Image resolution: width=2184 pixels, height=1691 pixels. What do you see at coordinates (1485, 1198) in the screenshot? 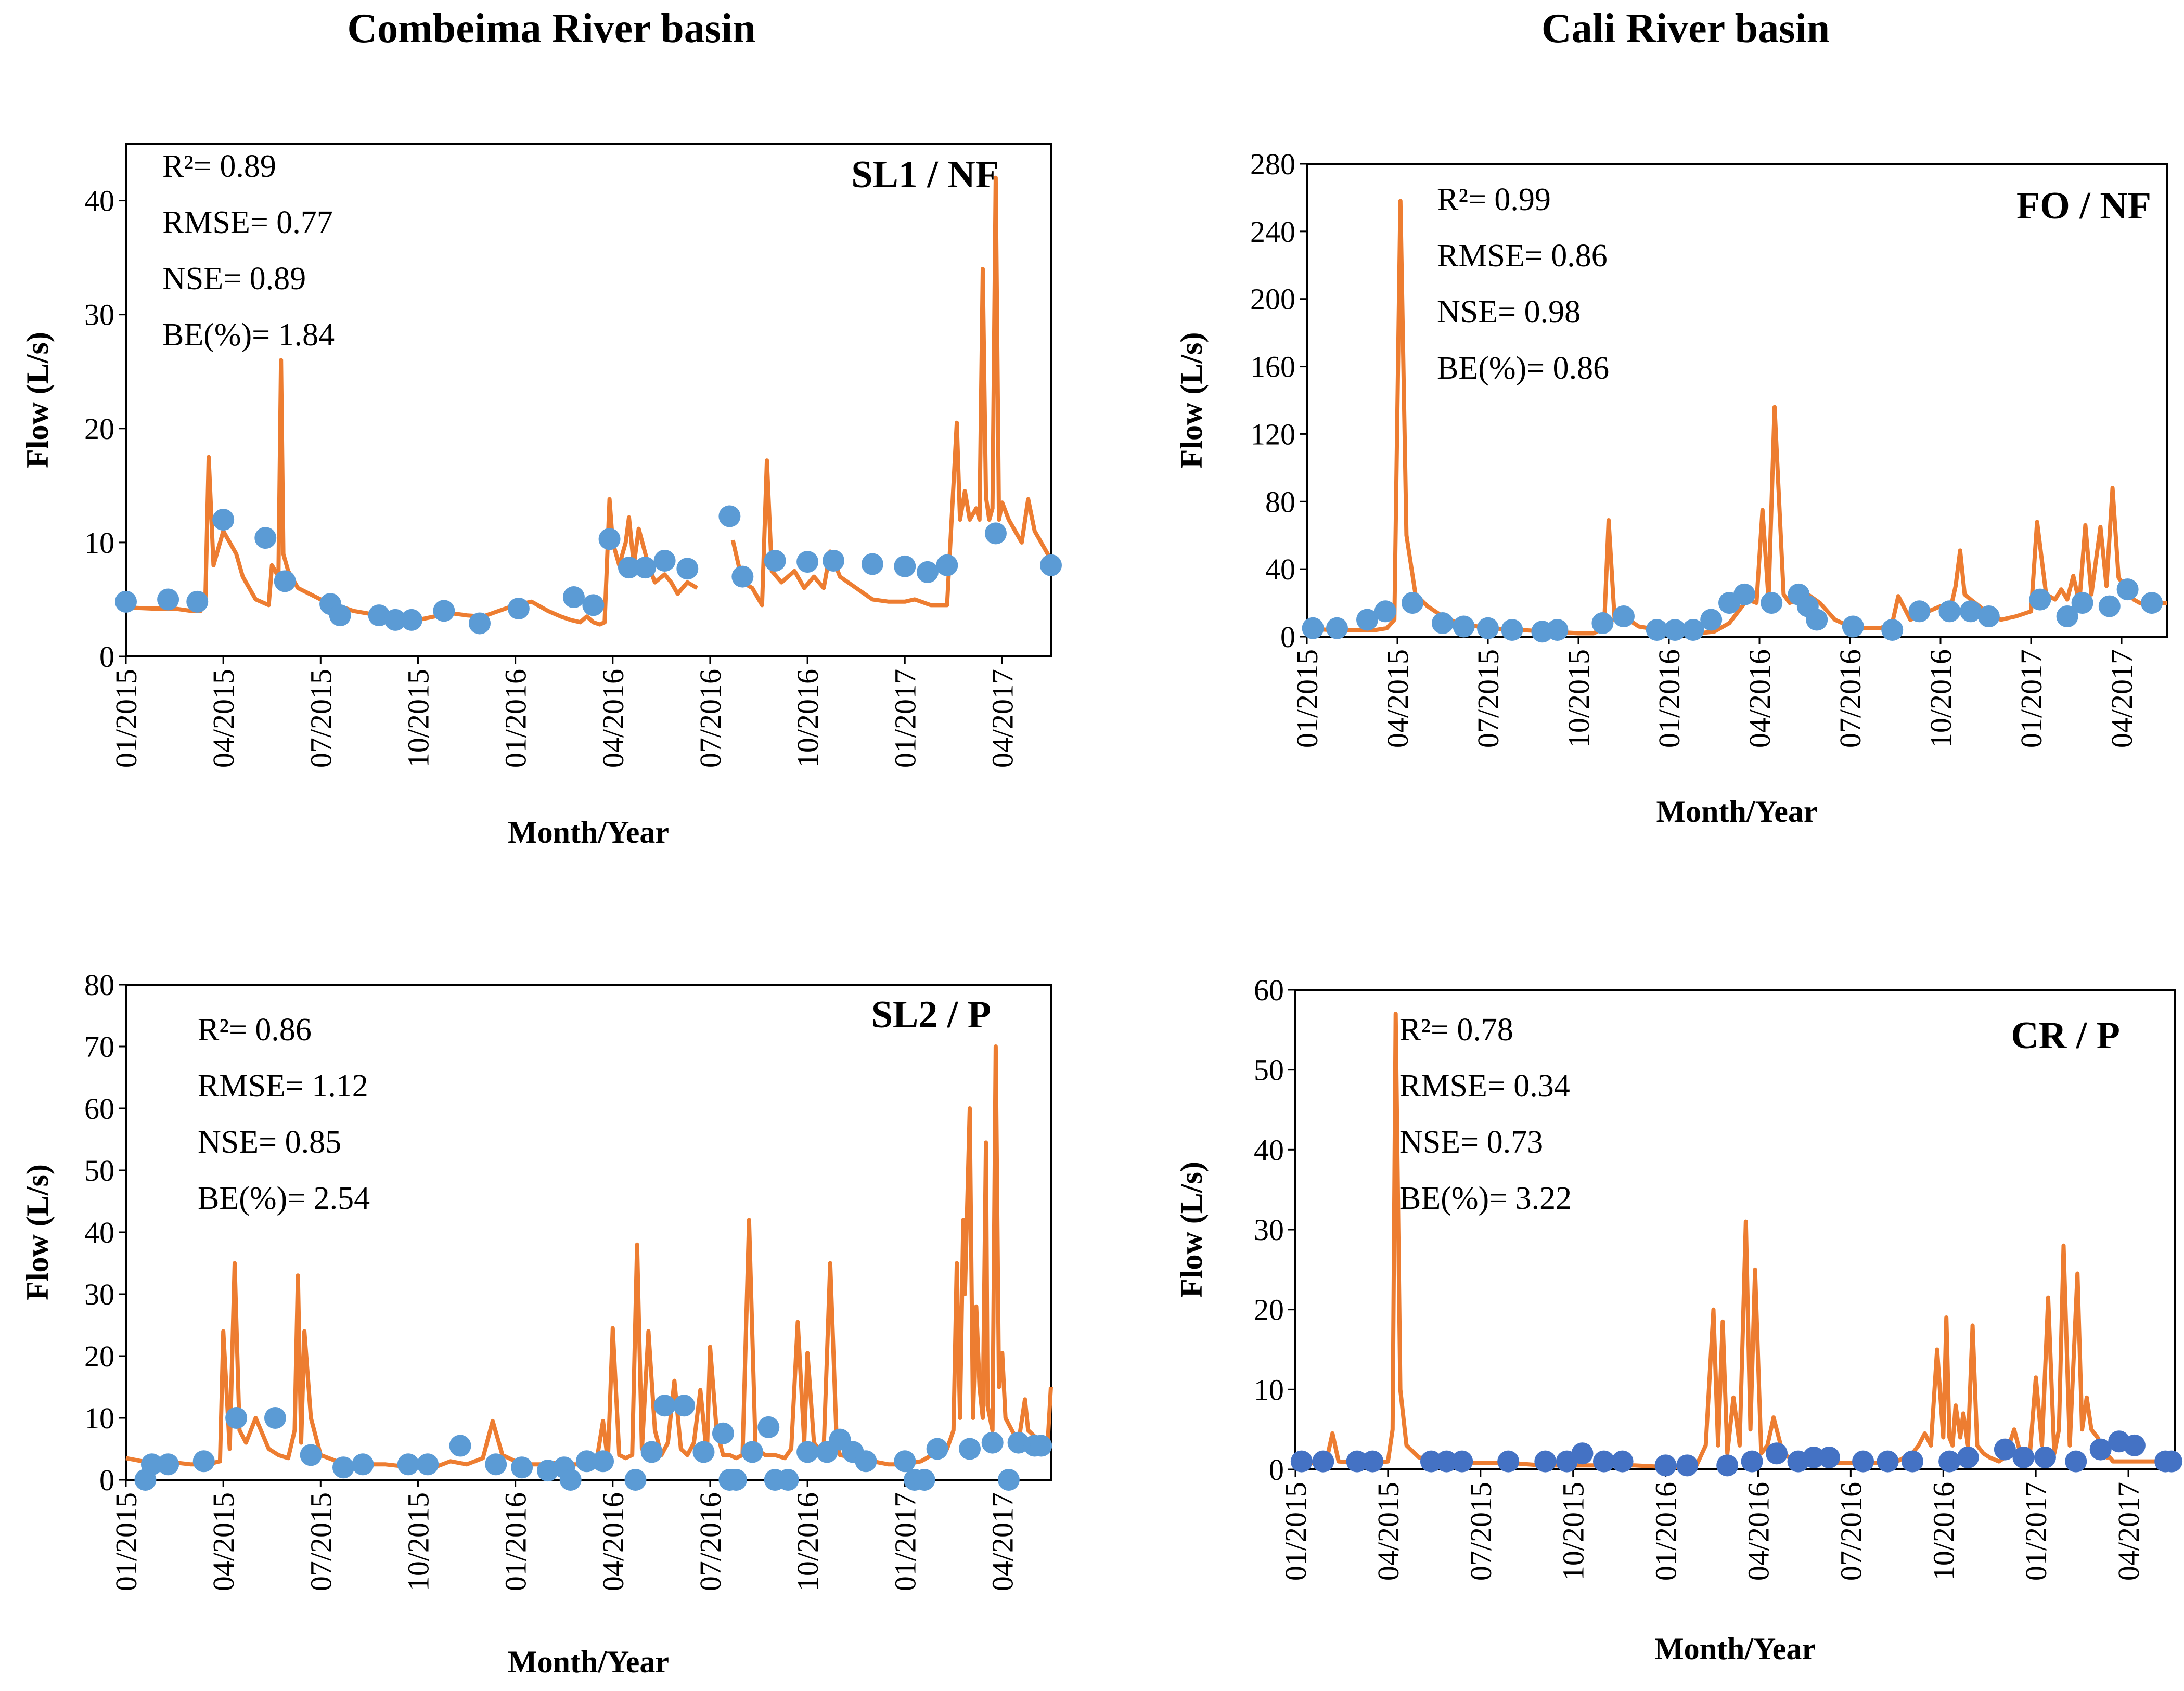
I see `stat-be: BE(%)= 3.22` at bounding box center [1485, 1198].